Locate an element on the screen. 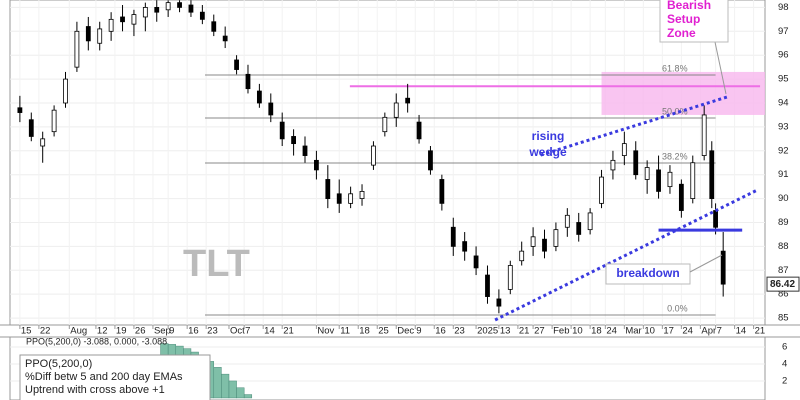 This screenshot has width=800, height=400. ppo-tick-label: 2 is located at coordinates (784, 380).